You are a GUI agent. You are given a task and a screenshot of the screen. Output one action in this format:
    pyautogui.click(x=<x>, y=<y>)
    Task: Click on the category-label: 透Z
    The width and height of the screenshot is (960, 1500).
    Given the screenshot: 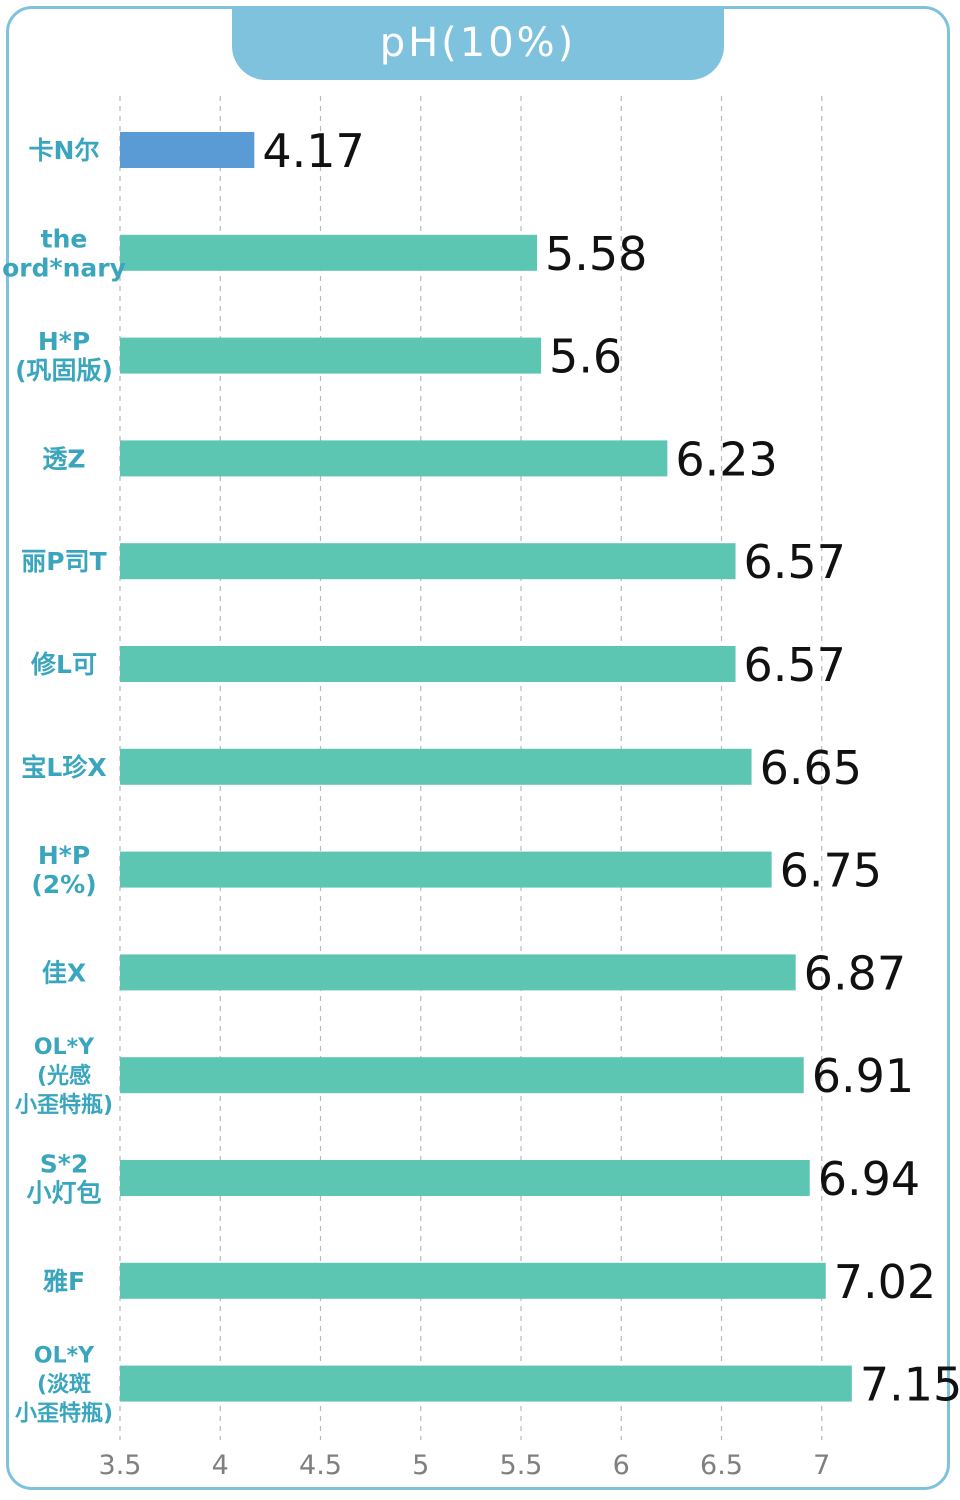 What is the action you would take?
    pyautogui.click(x=63, y=458)
    